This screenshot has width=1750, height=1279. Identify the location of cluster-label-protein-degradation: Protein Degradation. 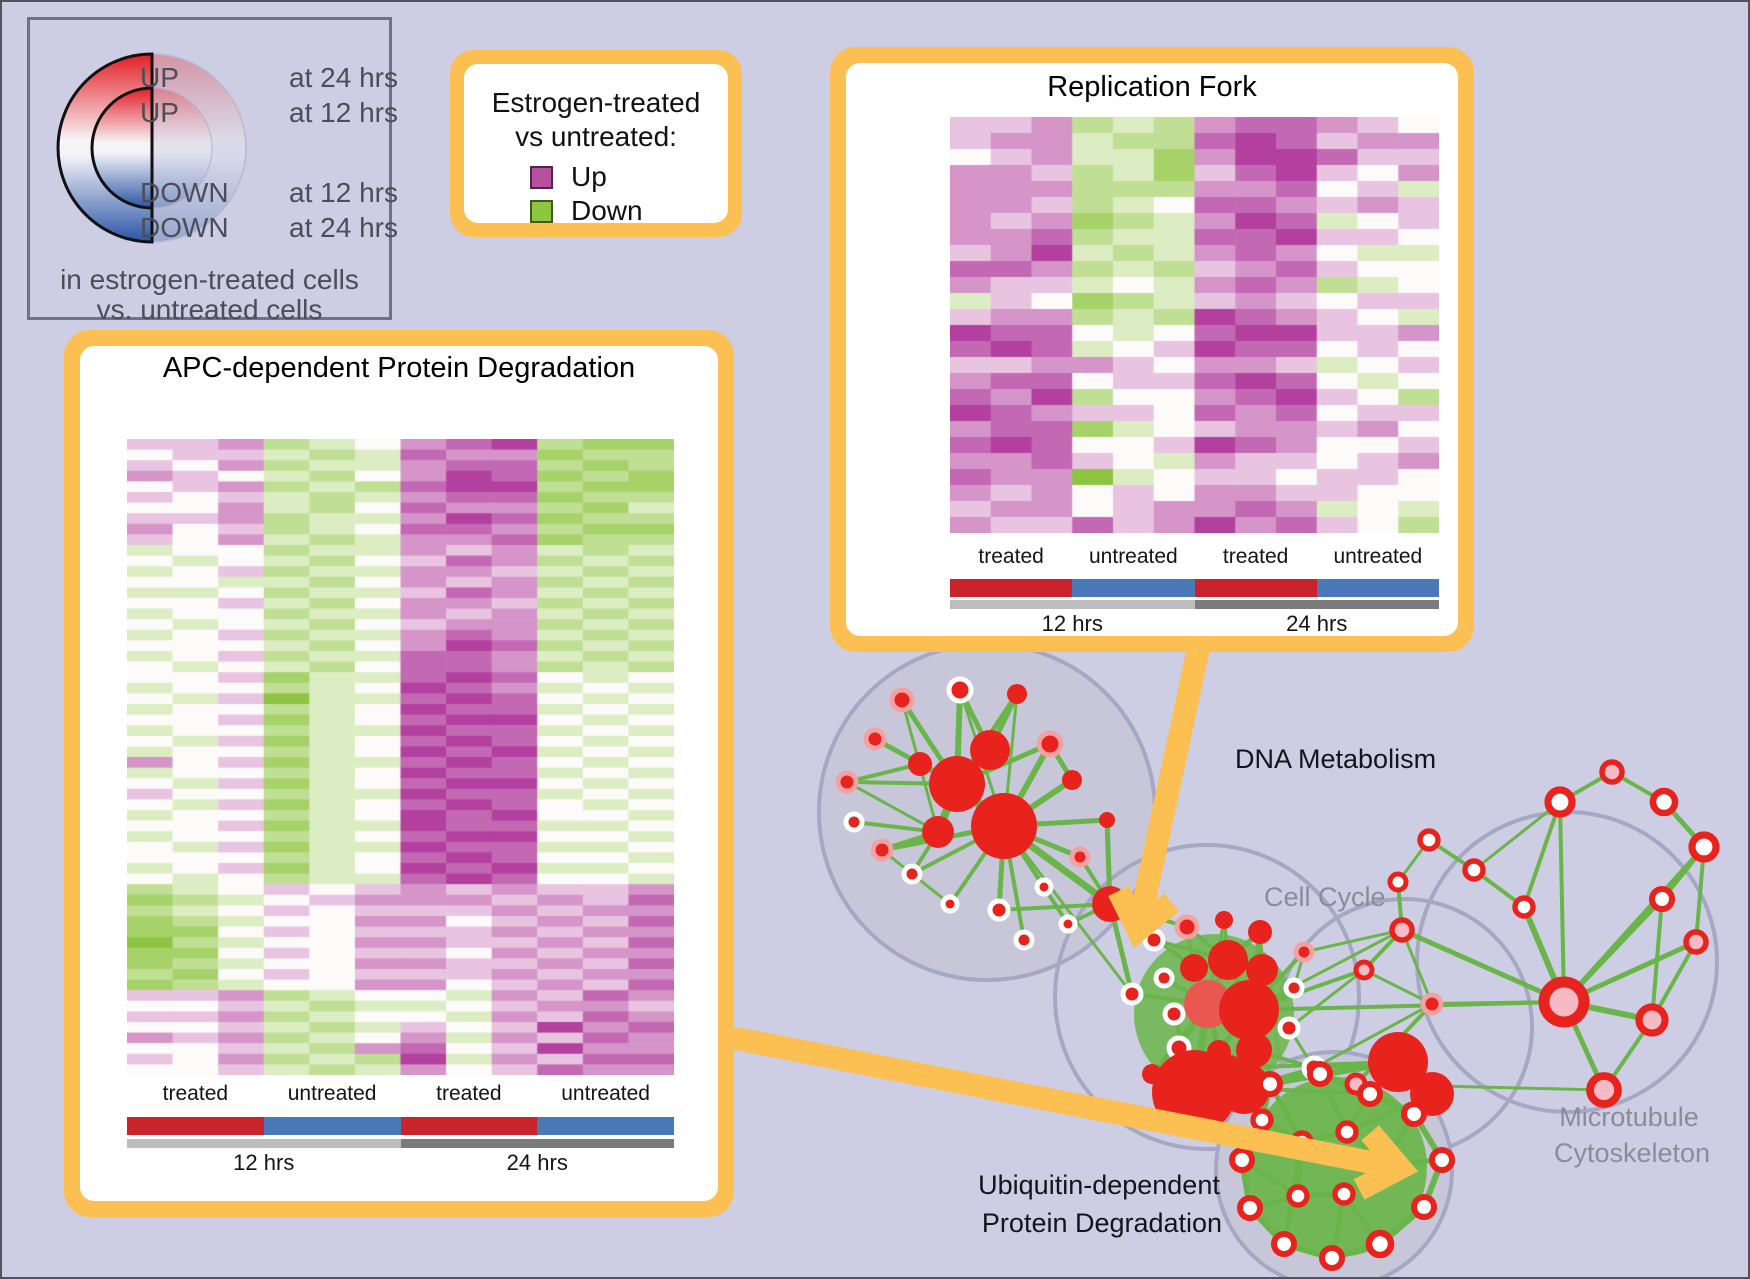
(1102, 1223).